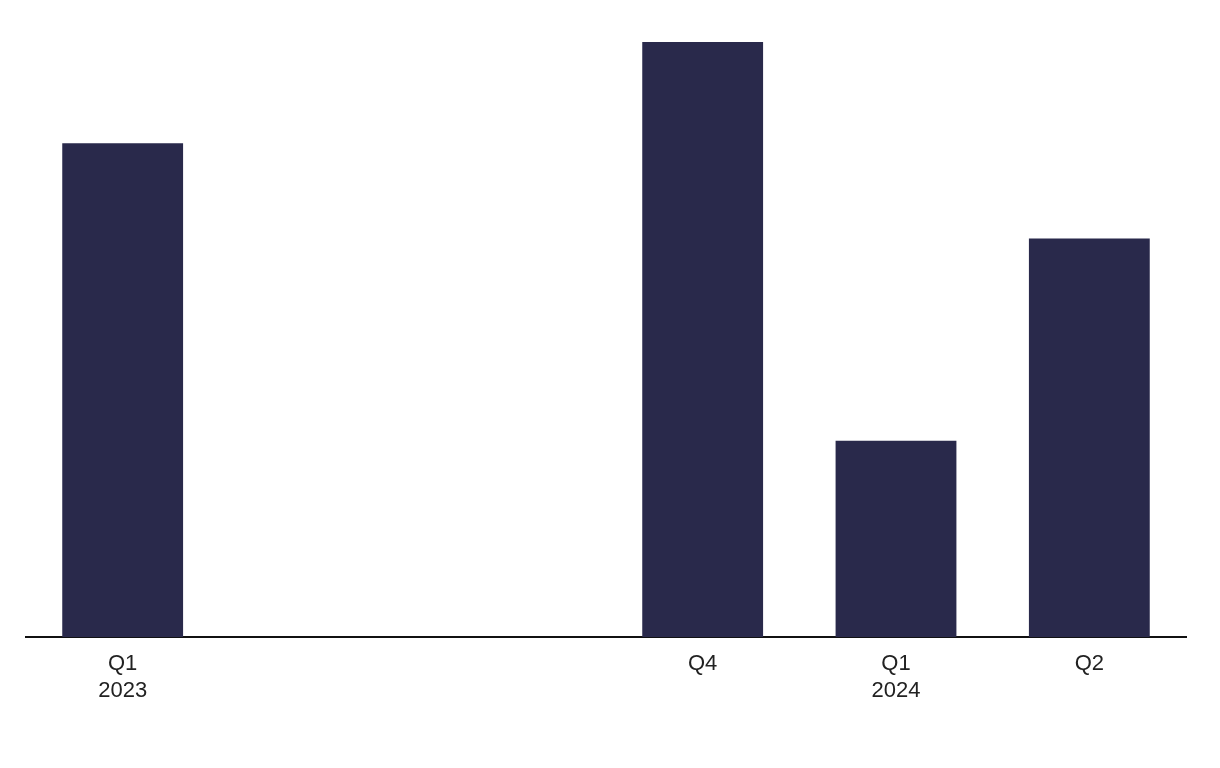 This screenshot has height=768, width=1220. What do you see at coordinates (123, 676) in the screenshot?
I see `x-tick-label: Q1 2023` at bounding box center [123, 676].